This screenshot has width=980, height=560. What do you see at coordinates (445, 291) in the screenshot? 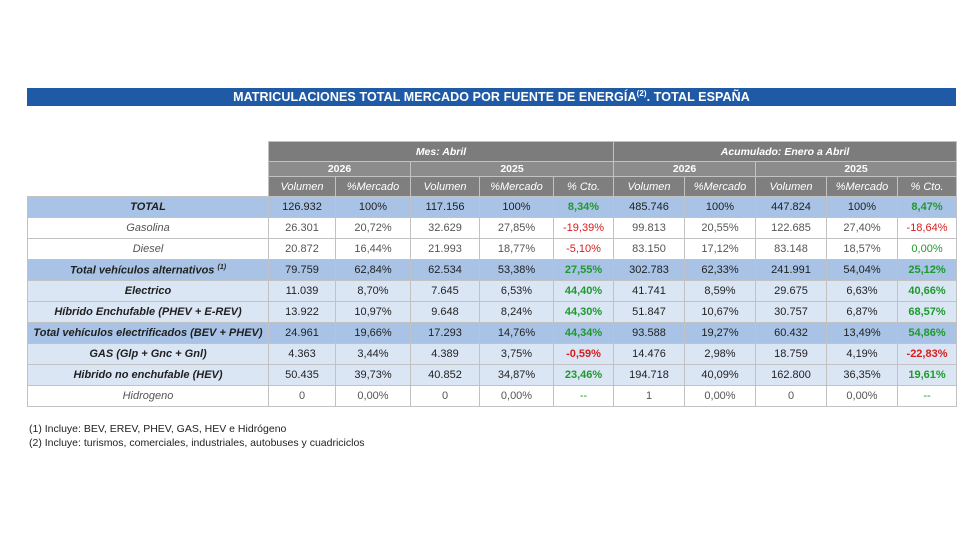
I see `table-cell: 7.645` at bounding box center [445, 291].